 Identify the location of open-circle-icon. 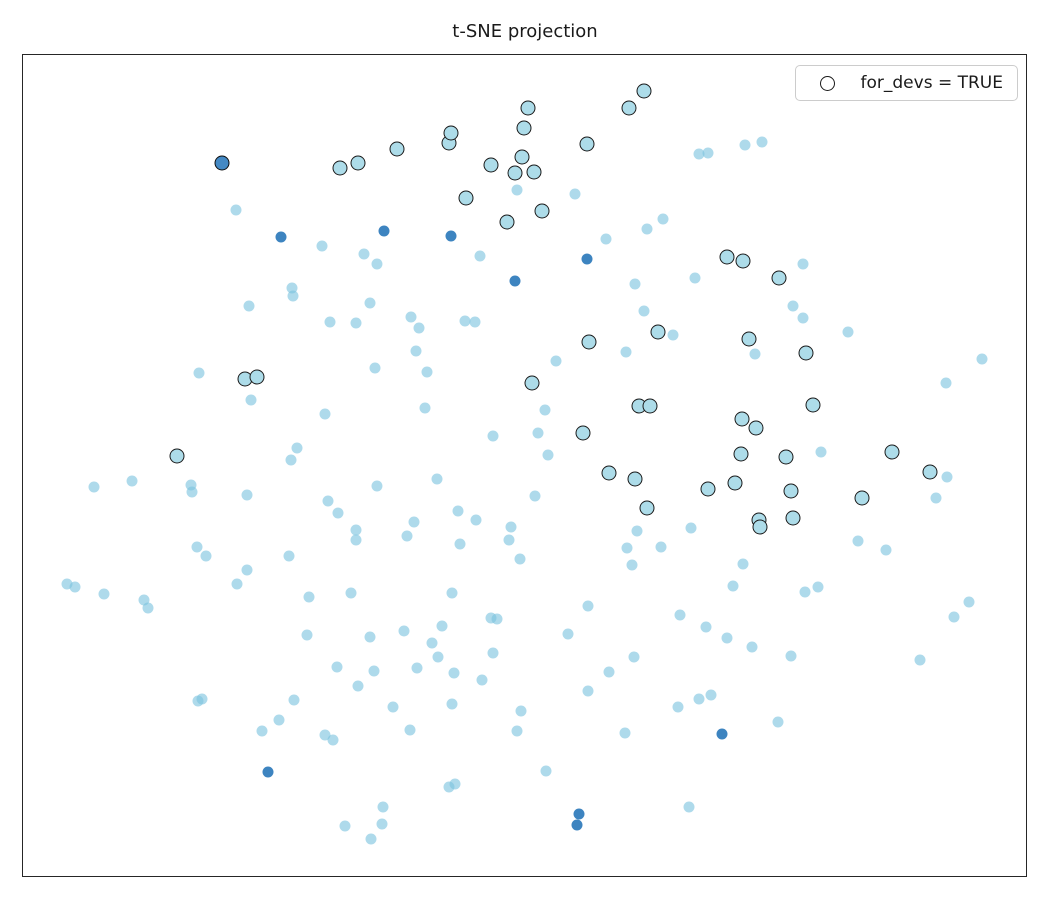
(827, 83).